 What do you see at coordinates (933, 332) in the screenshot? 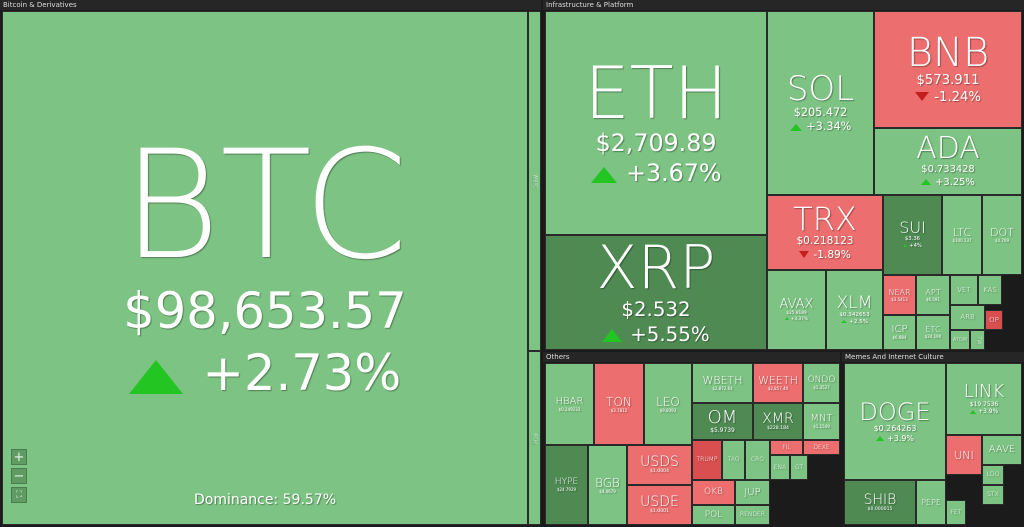
I see `coin-tile: ETC $24.190` at bounding box center [933, 332].